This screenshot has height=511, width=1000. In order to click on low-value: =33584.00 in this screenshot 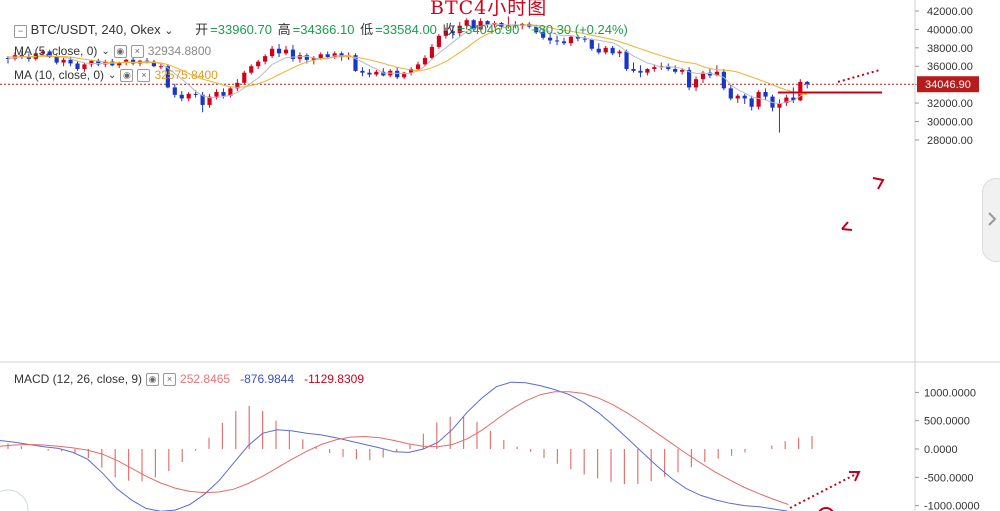, I will do `click(406, 29)`.